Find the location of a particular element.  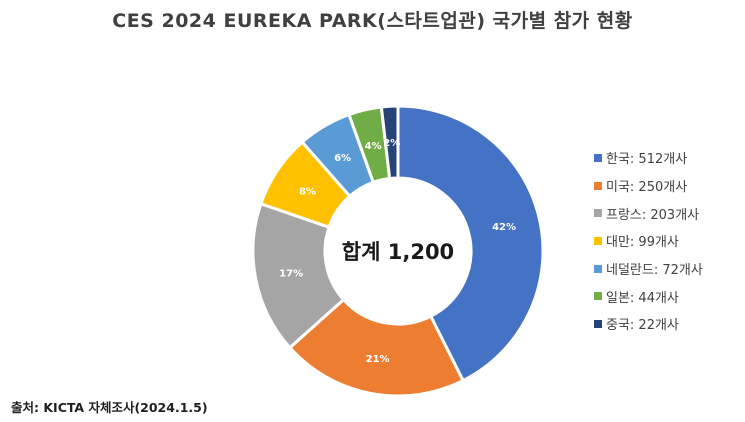

slice-percent-label-1: 42% is located at coordinates (504, 227).